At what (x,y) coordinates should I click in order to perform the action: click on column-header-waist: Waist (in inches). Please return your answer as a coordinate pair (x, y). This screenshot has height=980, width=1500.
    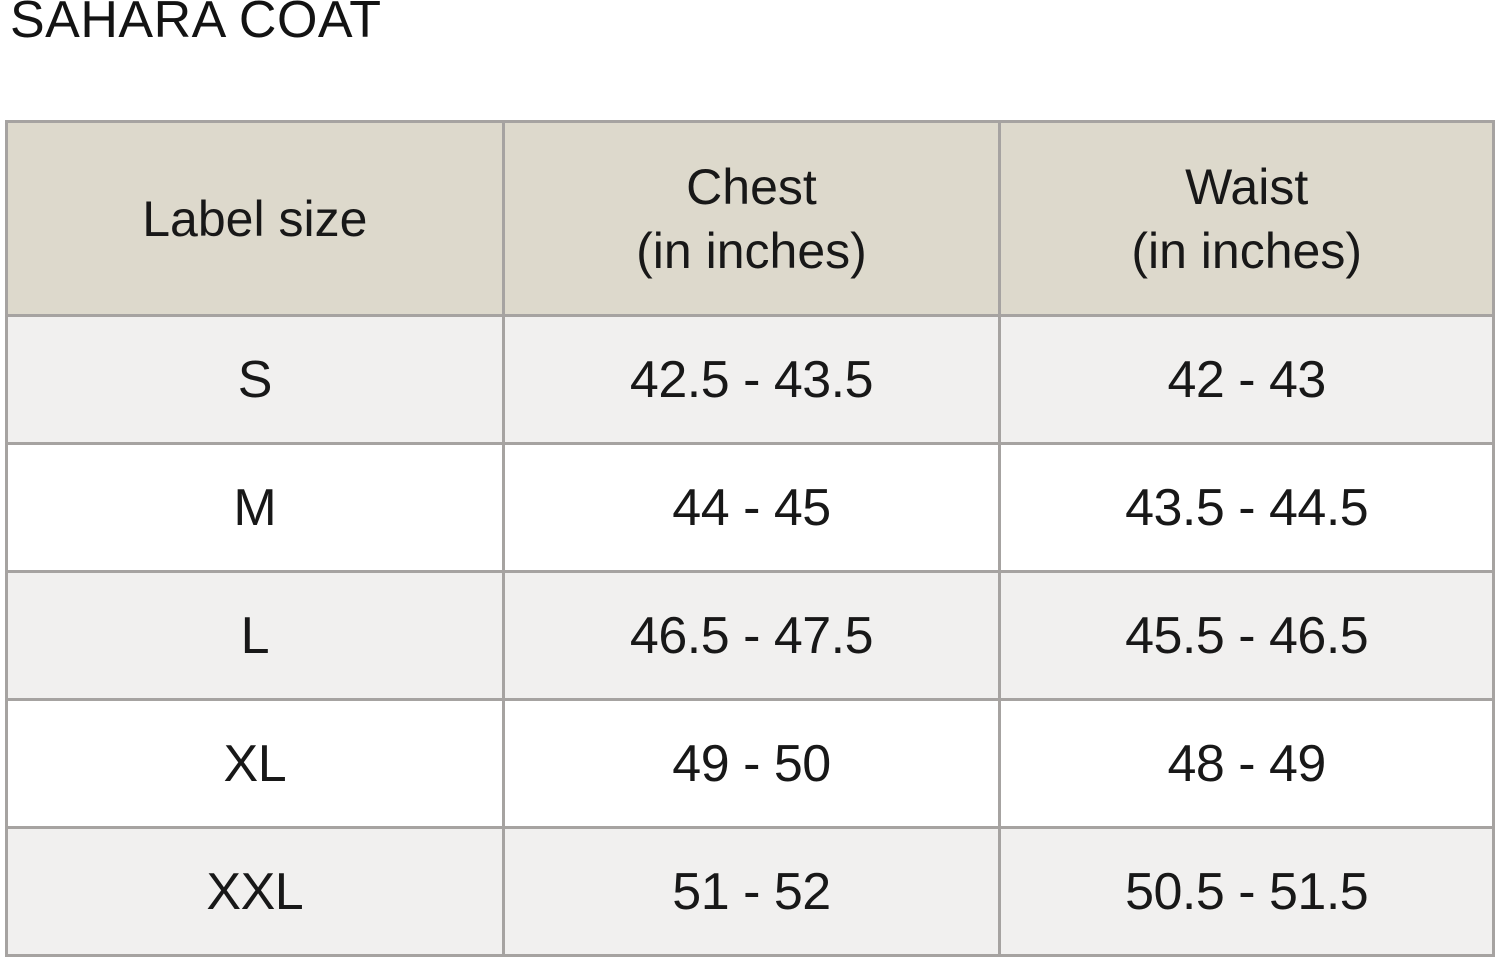
    Looking at the image, I should click on (1246, 218).